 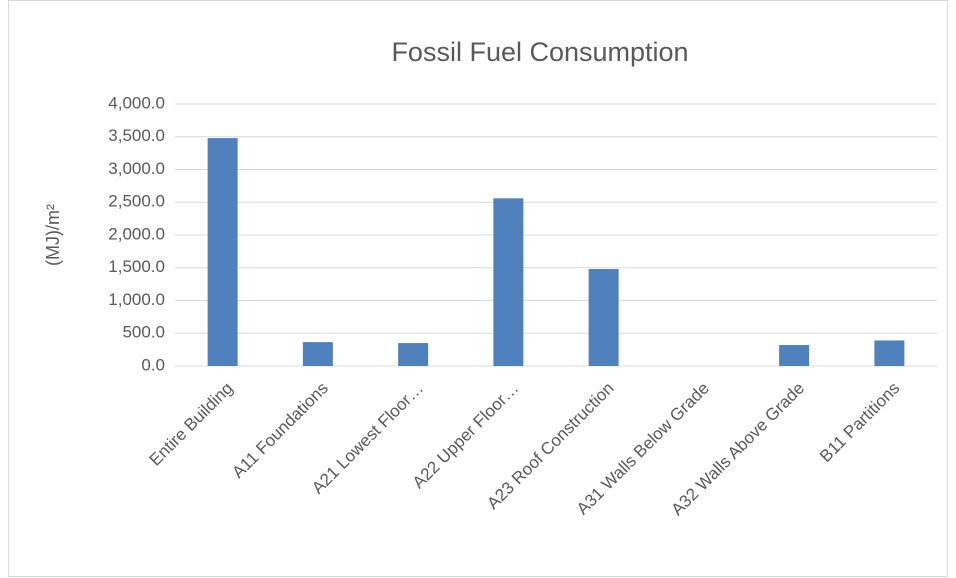 What do you see at coordinates (136, 233) in the screenshot?
I see `y-tick-label: 2,000.0` at bounding box center [136, 233].